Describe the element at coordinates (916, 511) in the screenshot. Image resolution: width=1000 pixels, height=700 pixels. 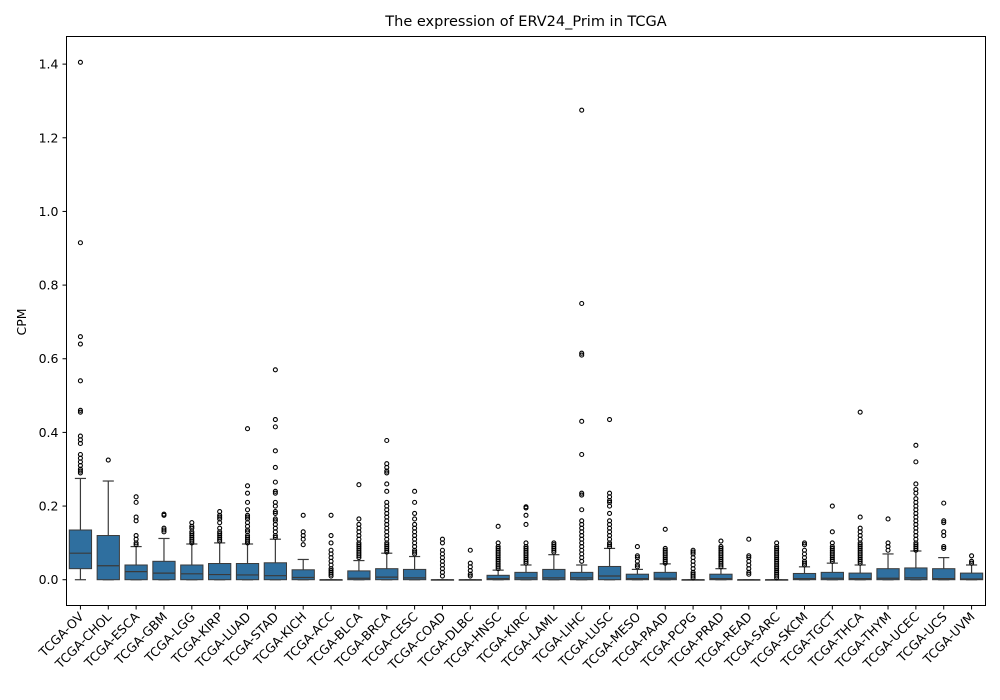
I see `box-tcga-ucec` at that location.